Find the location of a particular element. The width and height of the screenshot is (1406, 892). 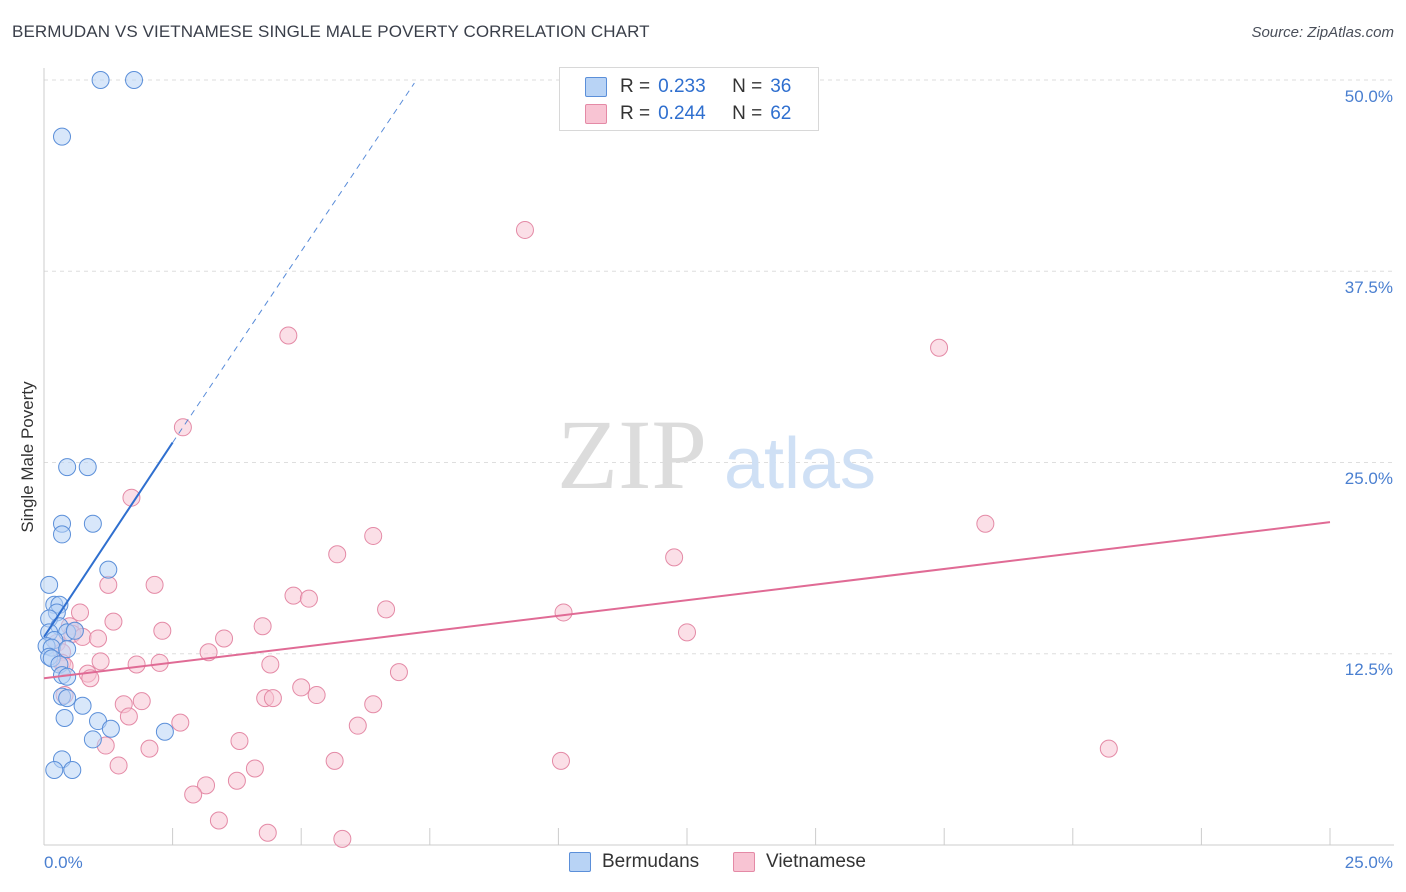

bermudans-trend-extension is located at coordinates (293, 262).